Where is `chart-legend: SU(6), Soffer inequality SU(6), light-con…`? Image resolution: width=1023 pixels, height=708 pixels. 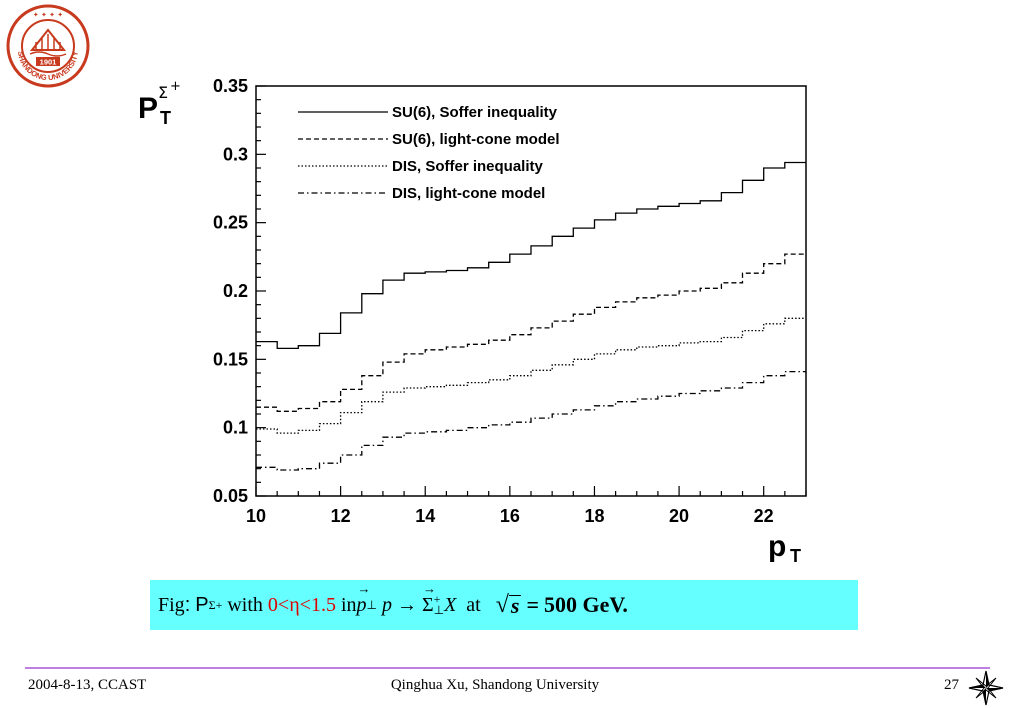 chart-legend: SU(6), Soffer inequality SU(6), light-con… is located at coordinates (429, 153).